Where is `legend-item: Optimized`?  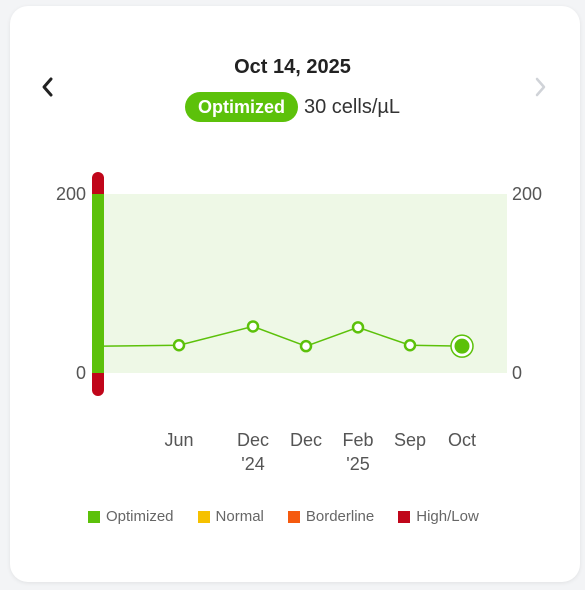 legend-item: Optimized is located at coordinates (131, 516).